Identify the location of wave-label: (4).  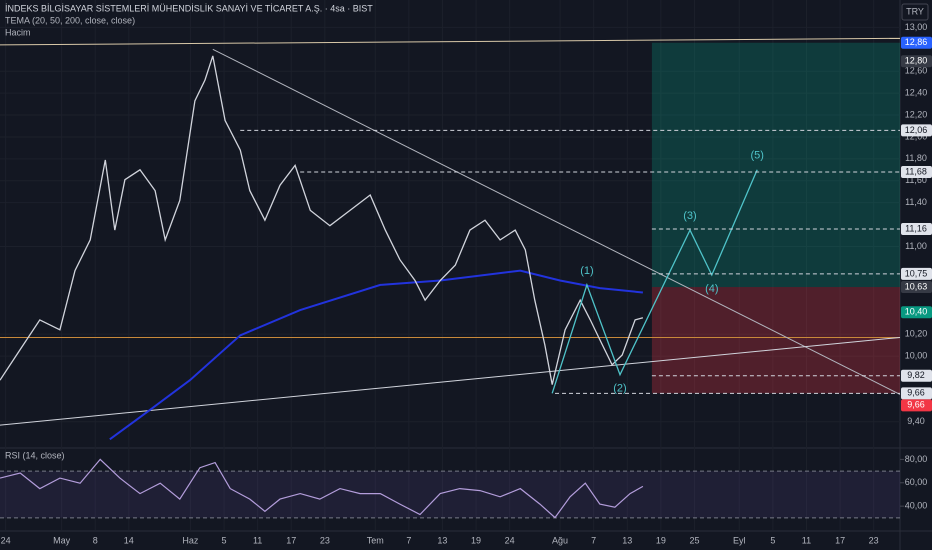
(711, 289).